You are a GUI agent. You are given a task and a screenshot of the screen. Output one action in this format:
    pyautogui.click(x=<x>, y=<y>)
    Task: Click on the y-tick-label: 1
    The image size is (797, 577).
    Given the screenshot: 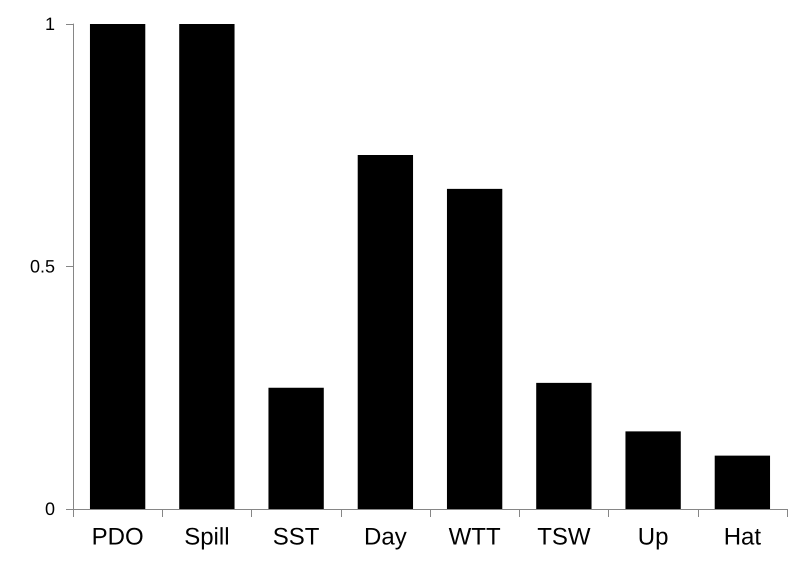 What is the action you would take?
    pyautogui.click(x=49, y=24)
    